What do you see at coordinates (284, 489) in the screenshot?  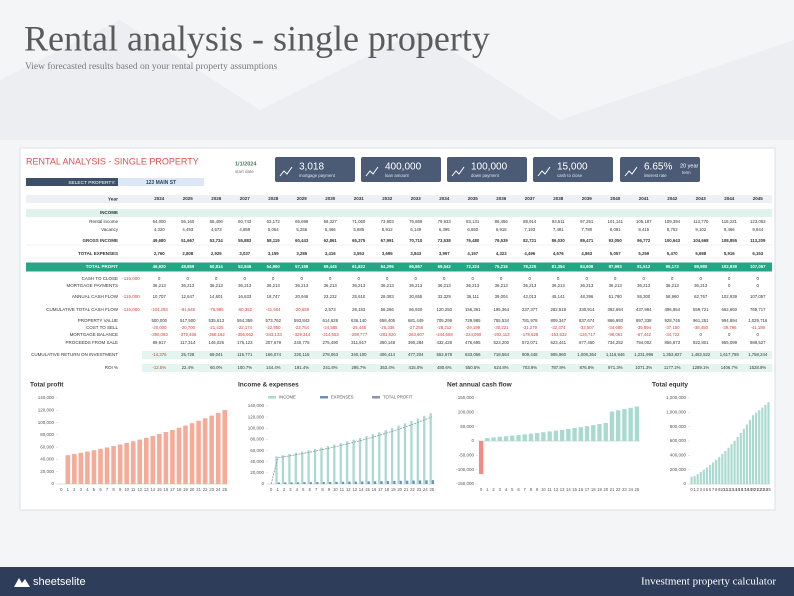 I see `x-tick-label: 2` at bounding box center [284, 489].